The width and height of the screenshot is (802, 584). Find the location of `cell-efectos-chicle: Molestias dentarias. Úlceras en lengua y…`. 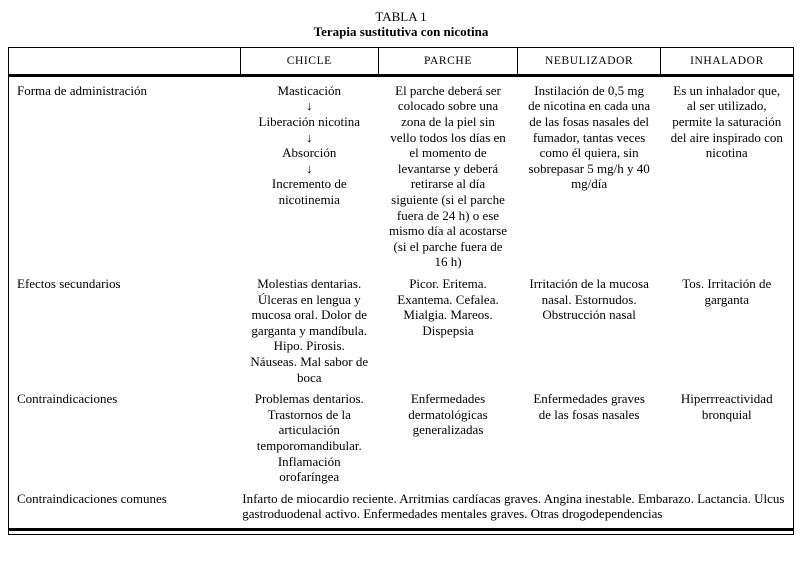

cell-efectos-chicle: Molestias dentarias. Úlceras en lengua y… is located at coordinates (309, 330).